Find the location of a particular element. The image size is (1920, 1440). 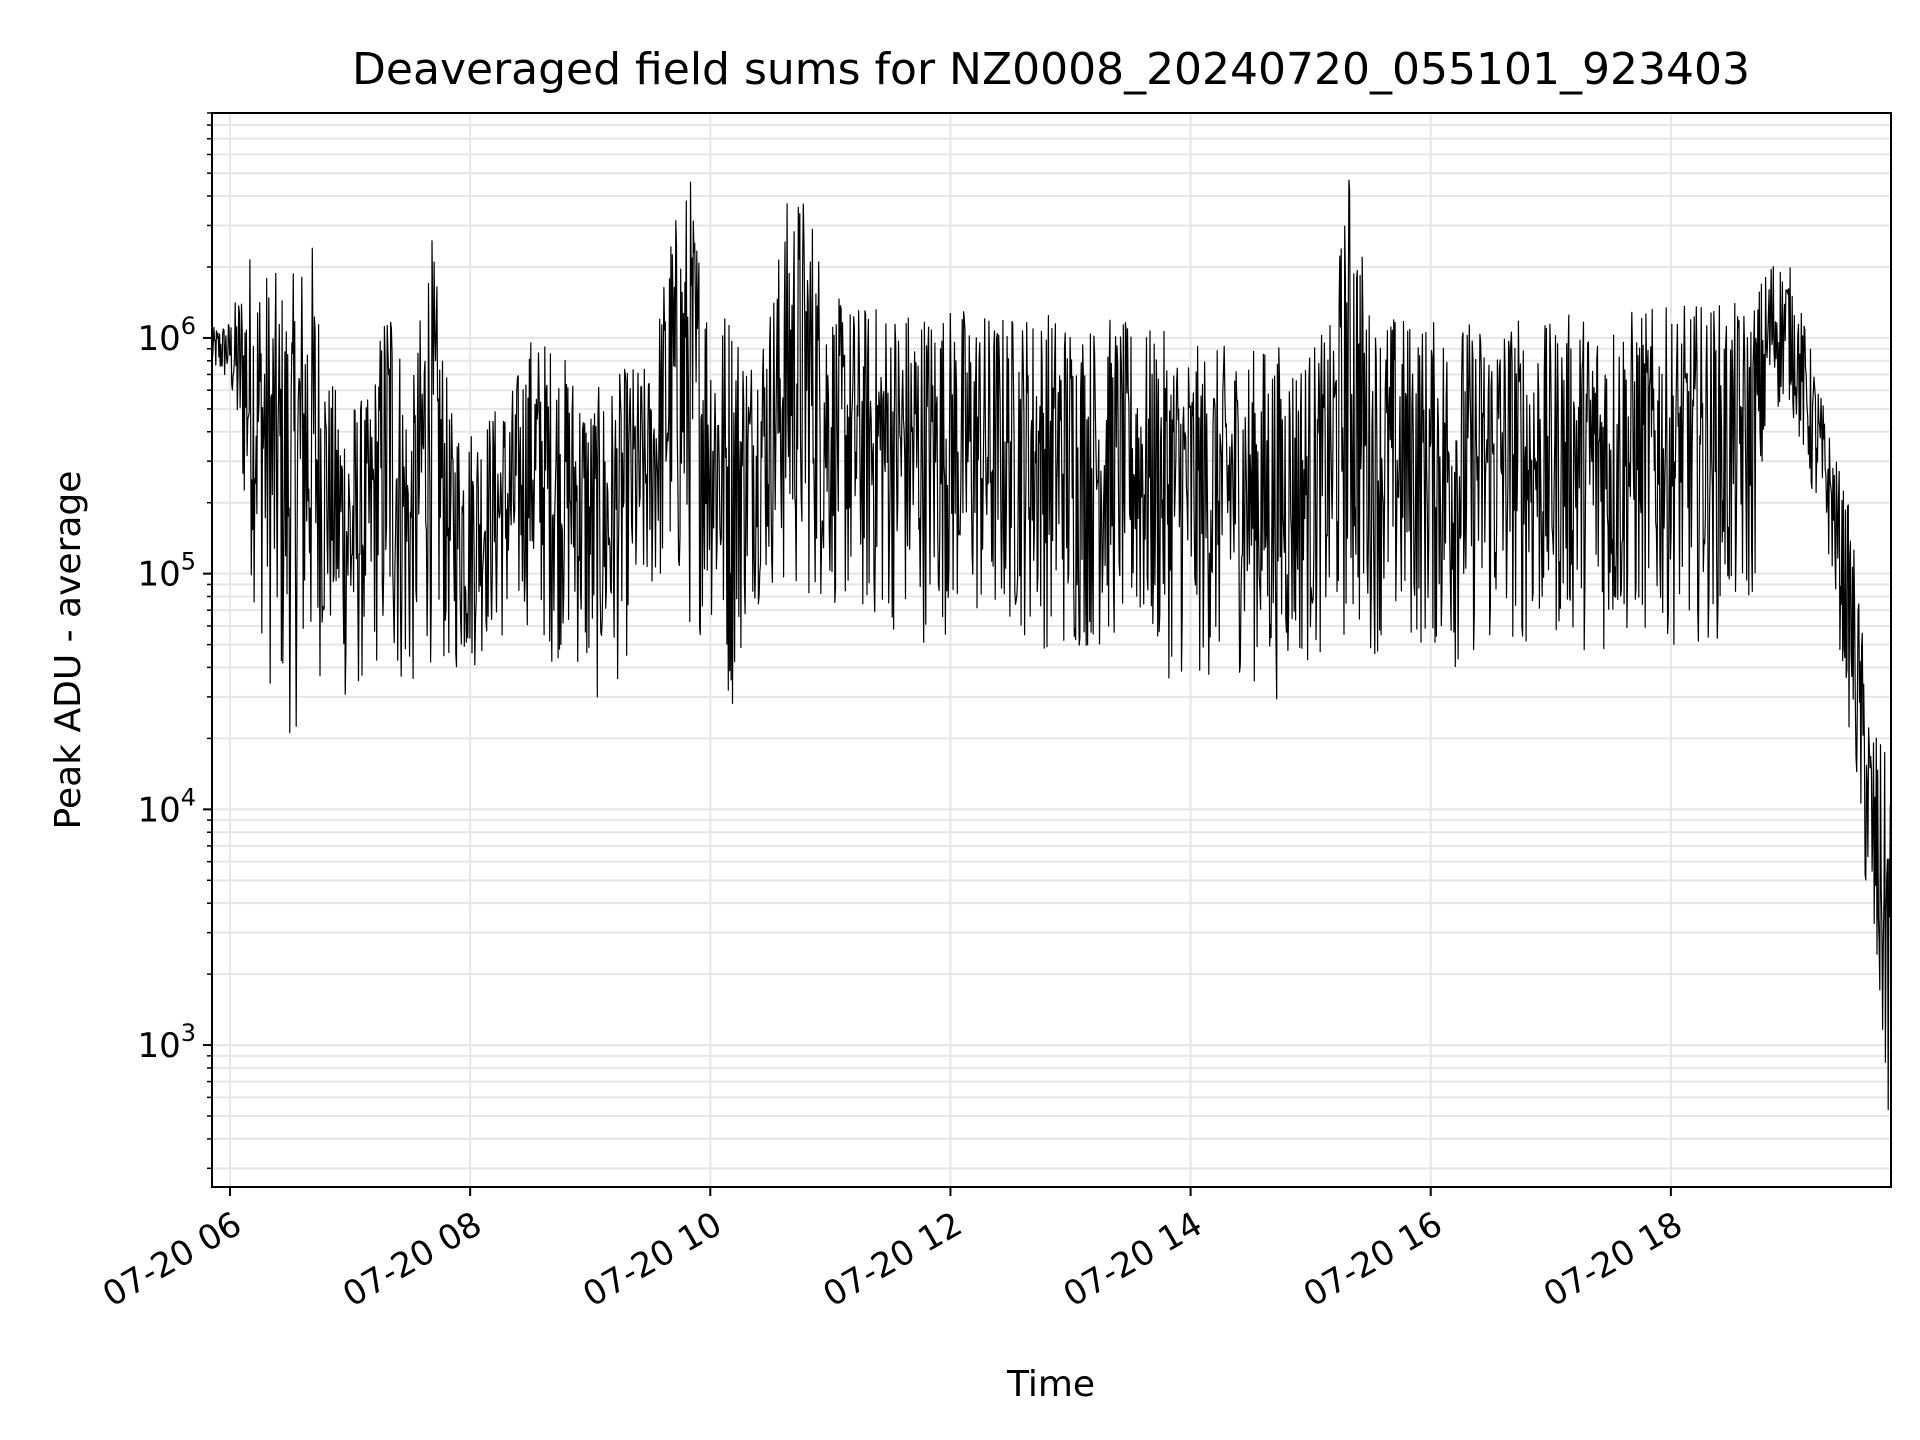

y-tick-label: 10⁶ is located at coordinates (166, 335).